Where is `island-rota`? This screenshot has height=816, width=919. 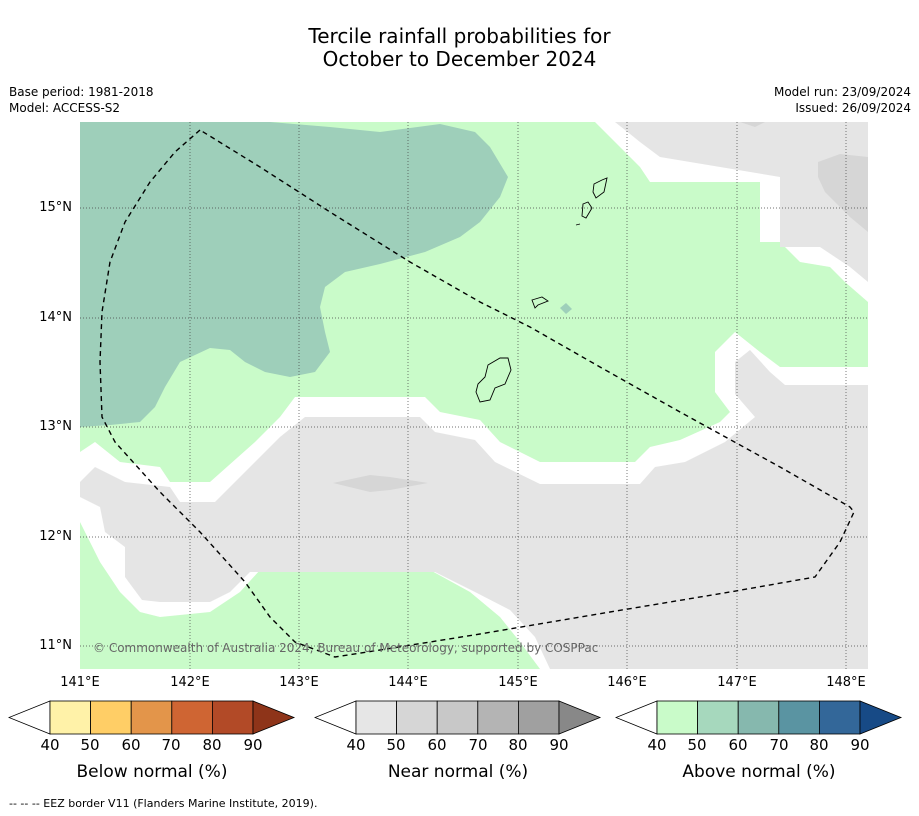 island-rota is located at coordinates (540, 302).